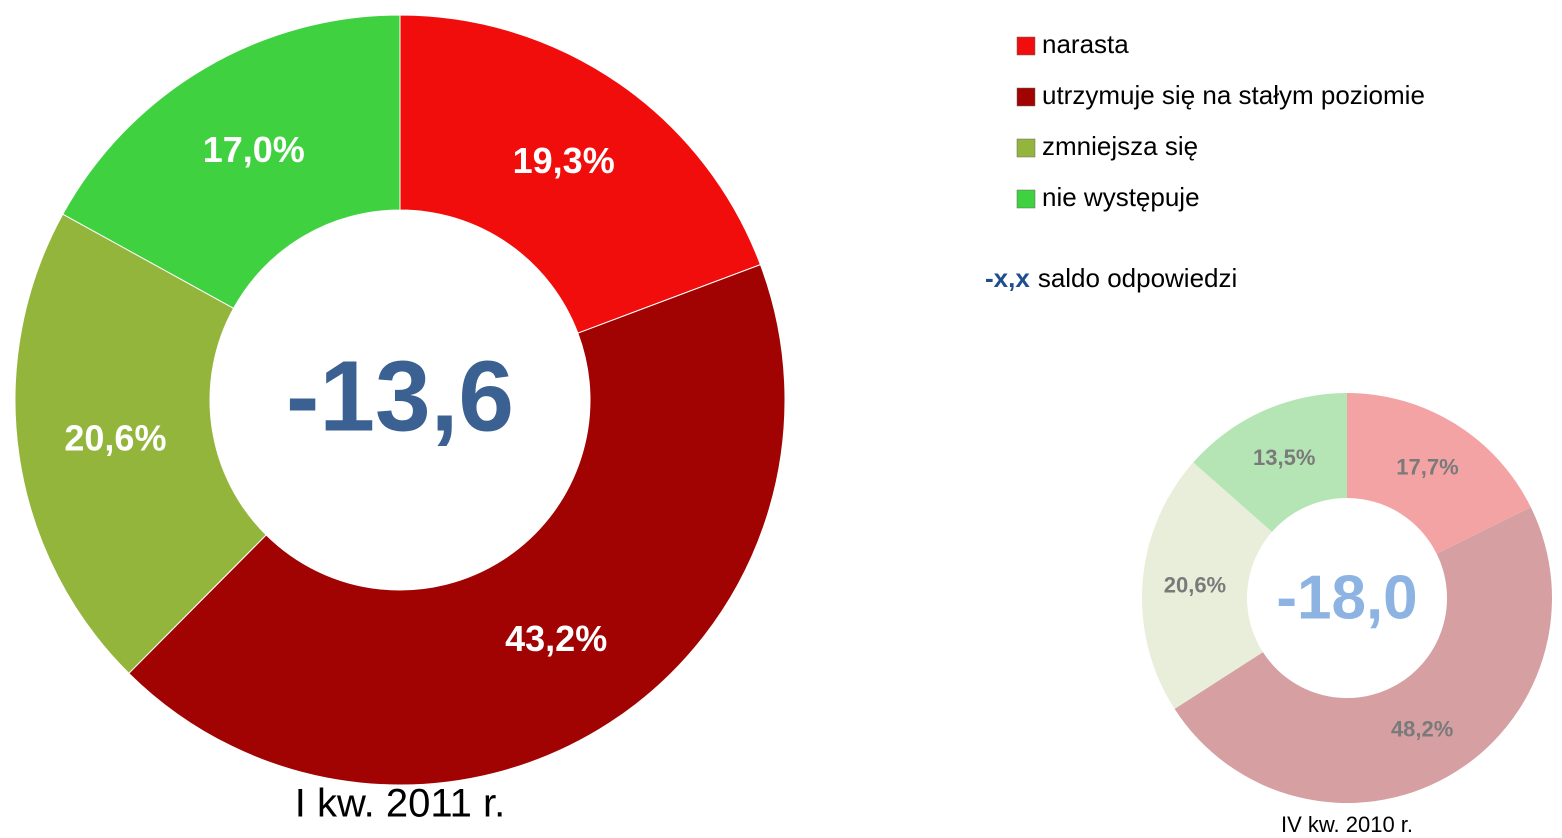 This screenshot has width=1562, height=838. I want to click on chart-title: IV kw. 2010 r., so click(1347, 824).